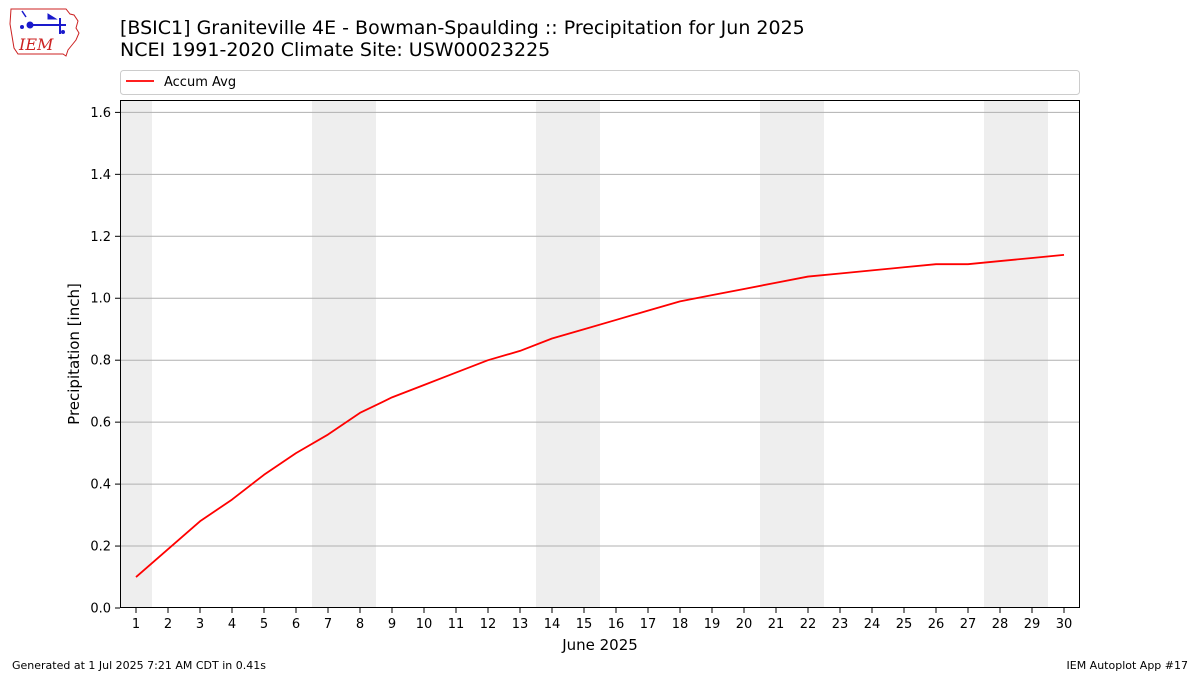 Image resolution: width=1200 pixels, height=675 pixels. What do you see at coordinates (936, 624) in the screenshot?
I see `x-tick-label: 26` at bounding box center [936, 624].